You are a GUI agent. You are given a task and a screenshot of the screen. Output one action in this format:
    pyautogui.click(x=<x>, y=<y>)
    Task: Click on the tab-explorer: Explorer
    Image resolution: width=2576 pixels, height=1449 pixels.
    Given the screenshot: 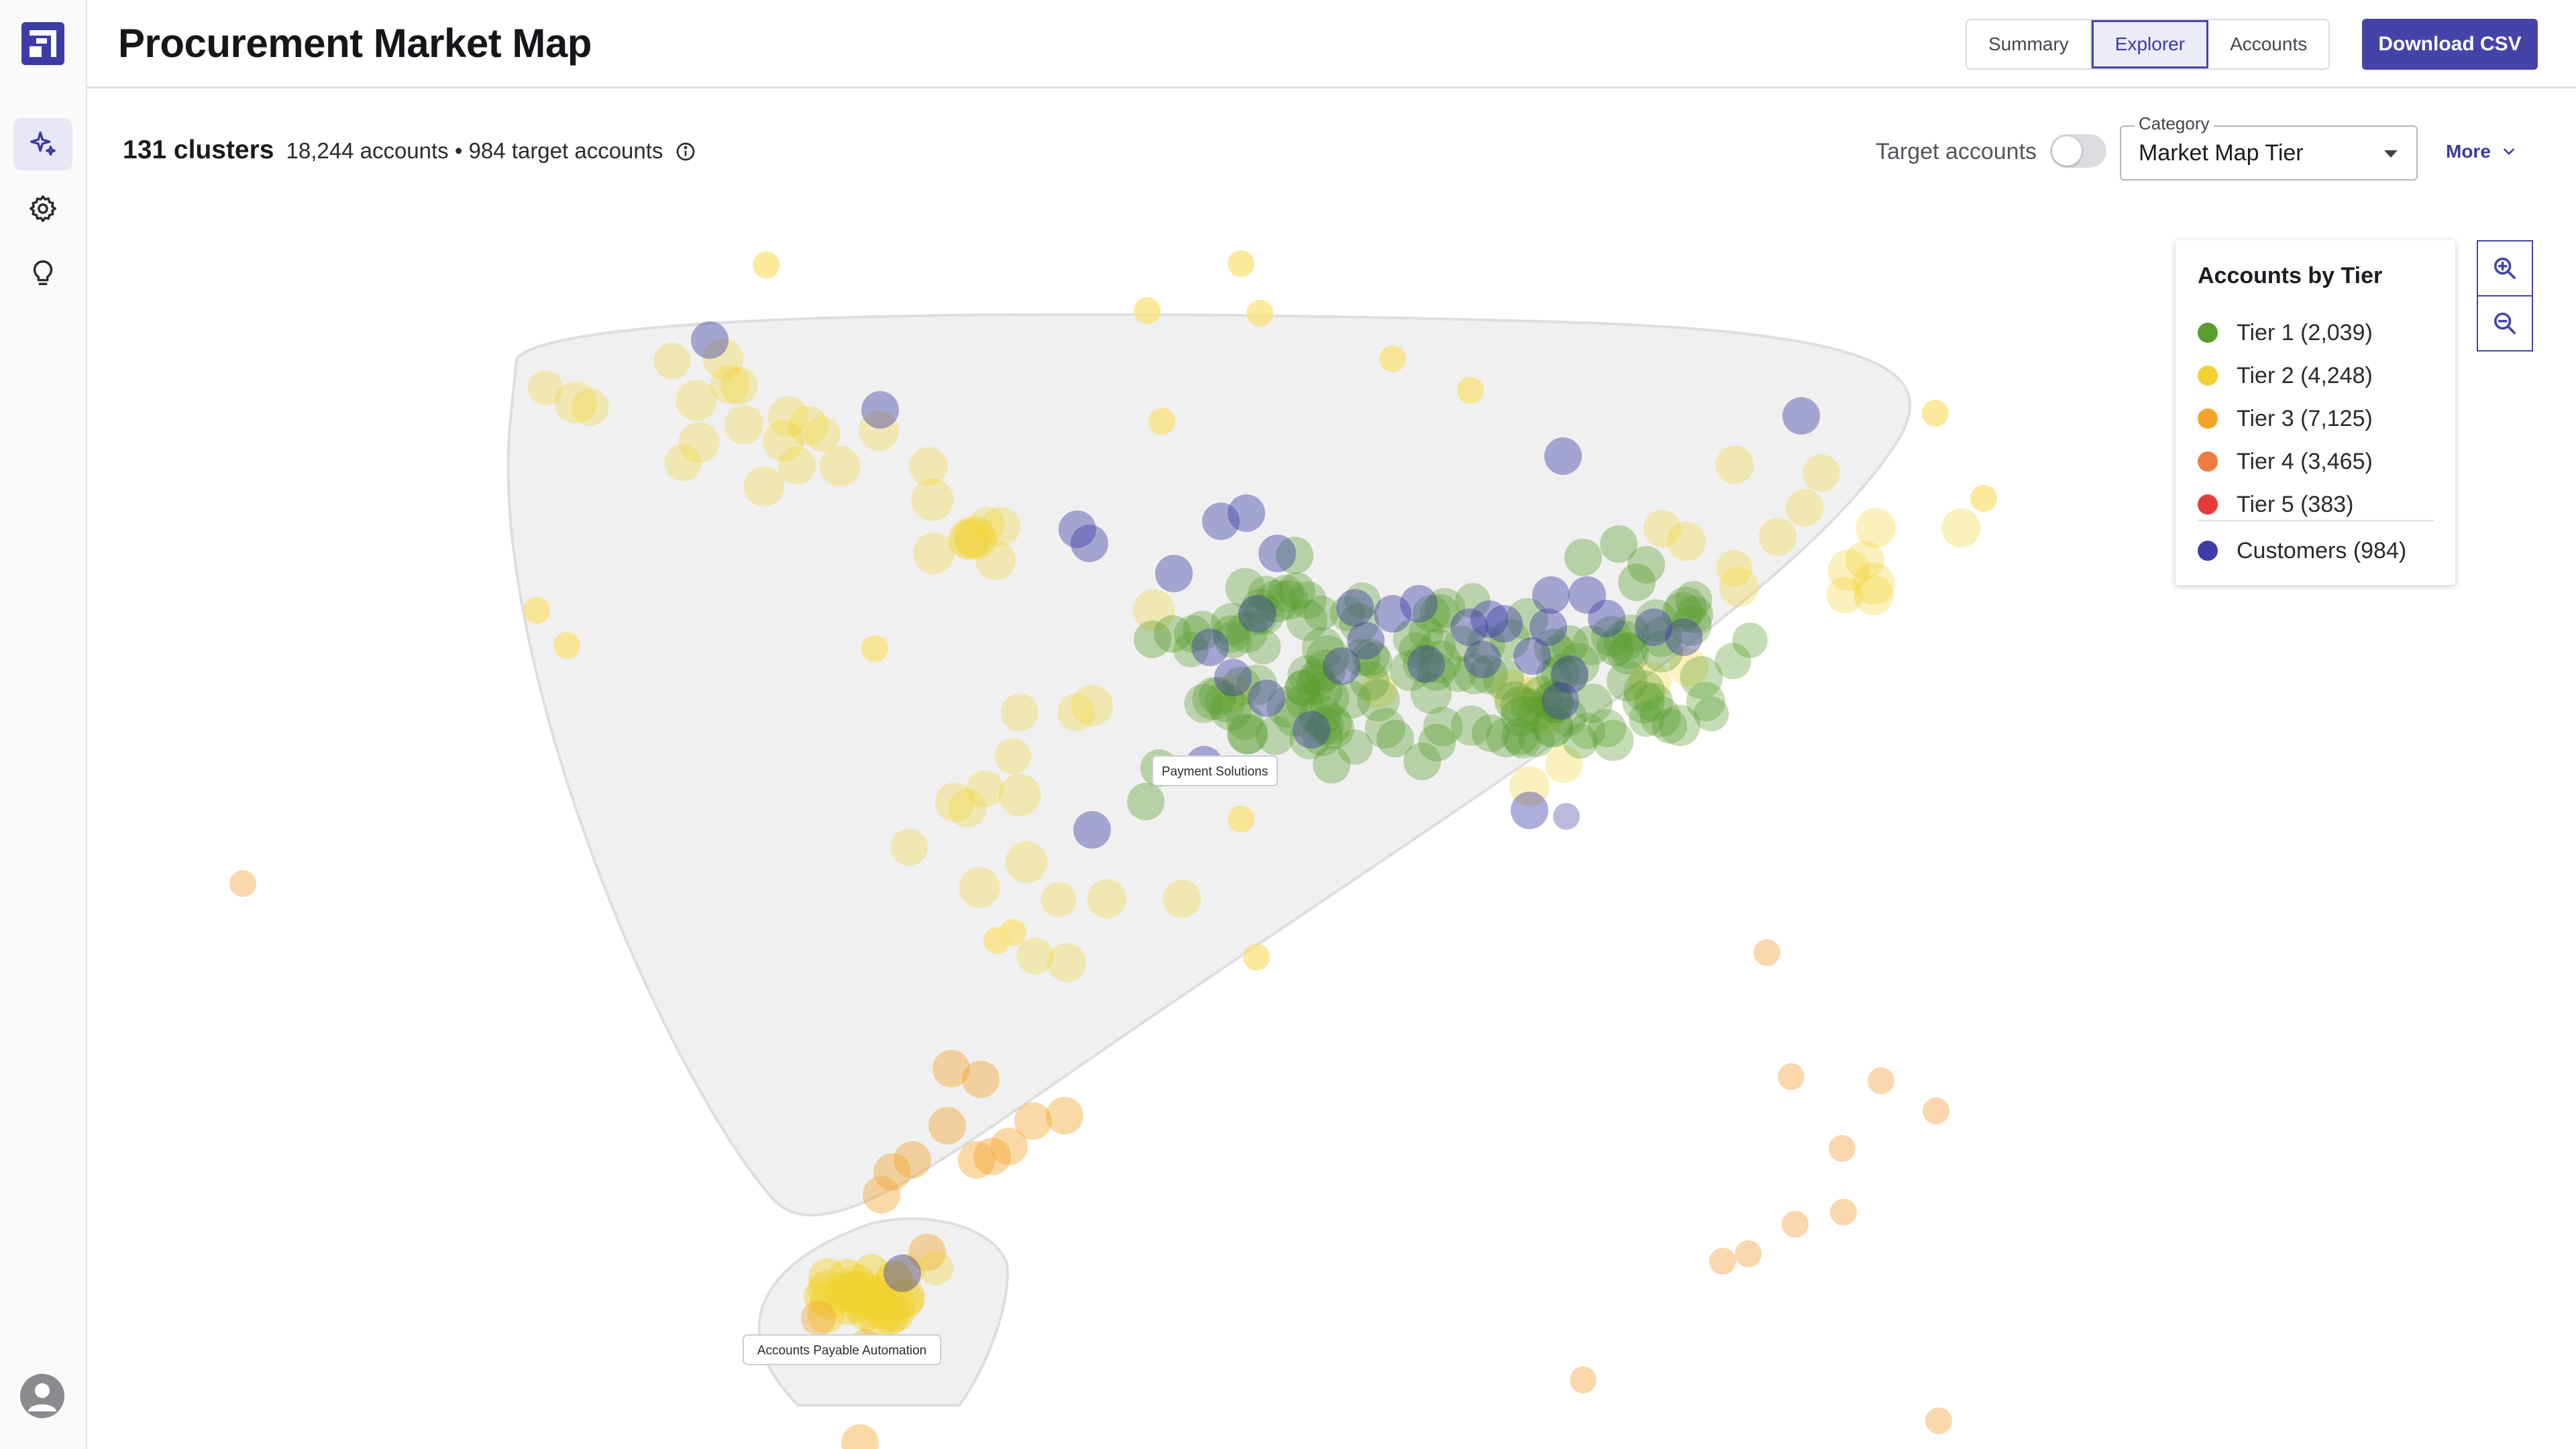 What is the action you would take?
    pyautogui.click(x=2150, y=44)
    